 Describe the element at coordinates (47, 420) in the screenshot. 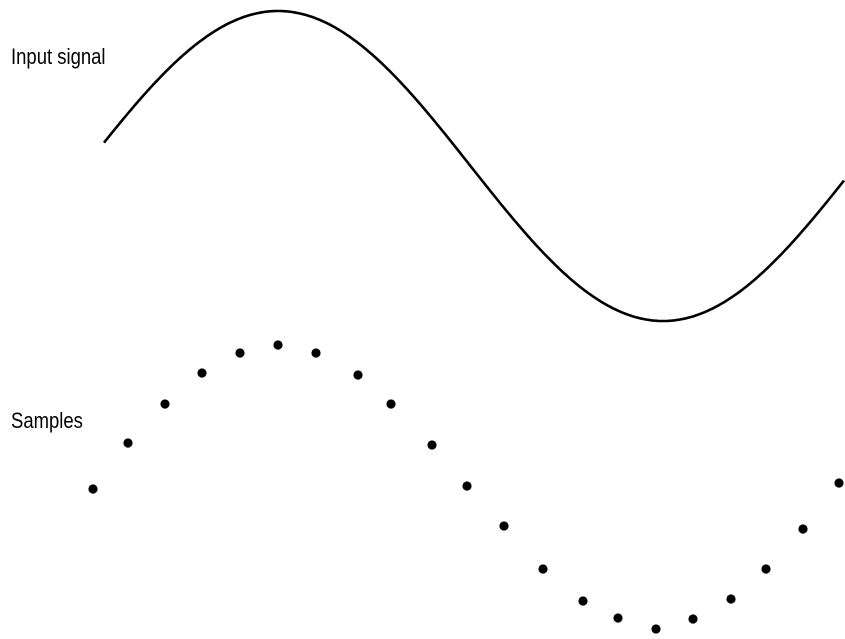

I see `samples-label: Samples` at that location.